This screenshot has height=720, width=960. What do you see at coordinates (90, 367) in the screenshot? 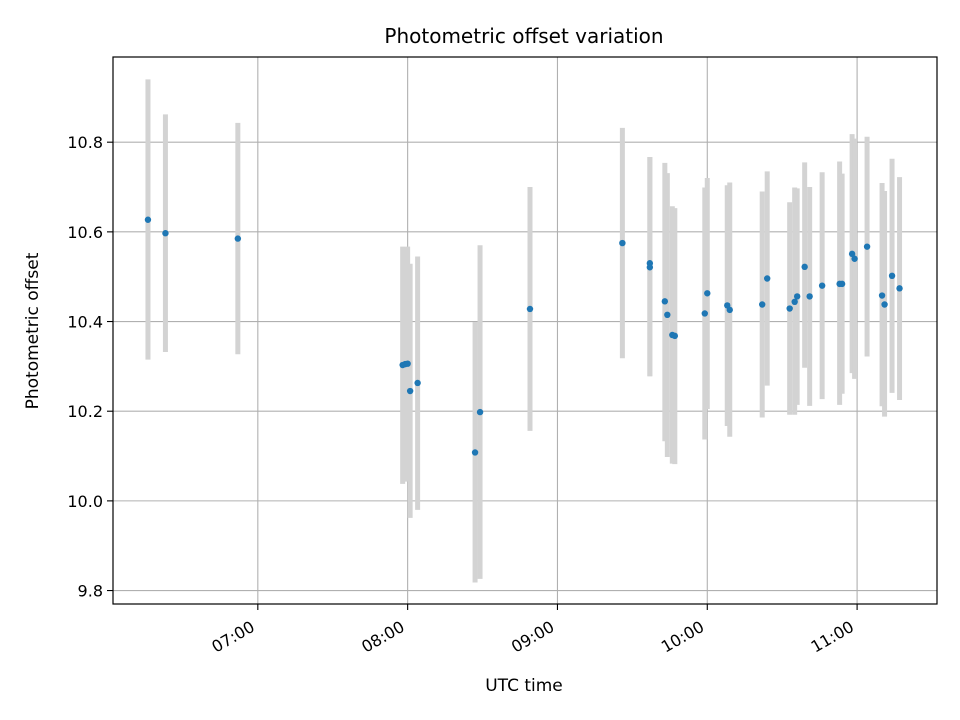
I see `y-axis-ticks: 9.8 10.0 10.2 10.4 10.6 10.8` at bounding box center [90, 367].